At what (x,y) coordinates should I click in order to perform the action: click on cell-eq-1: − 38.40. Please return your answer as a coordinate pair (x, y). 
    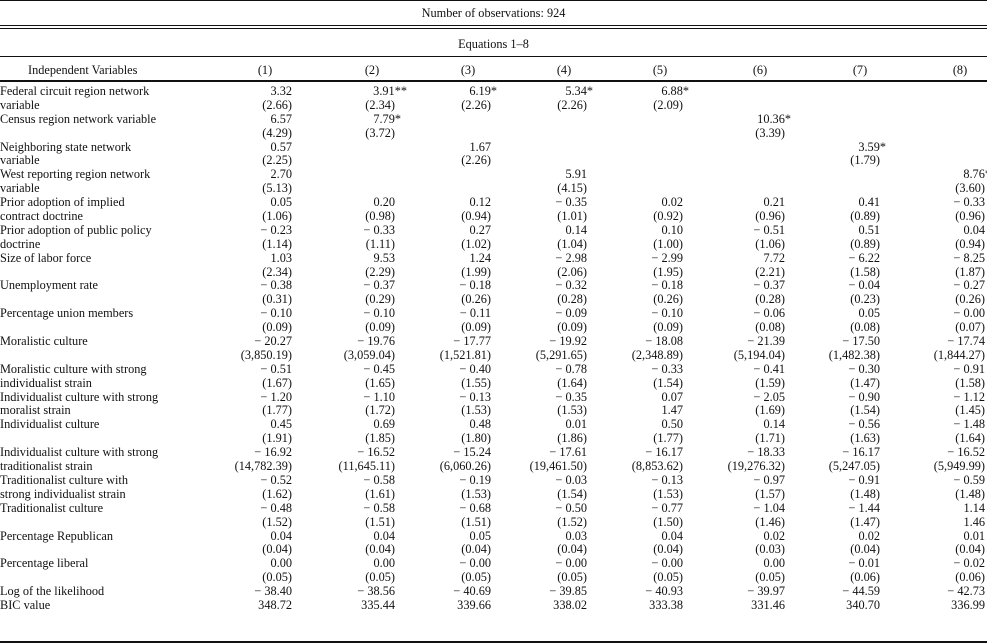
    Looking at the image, I should click on (273, 591).